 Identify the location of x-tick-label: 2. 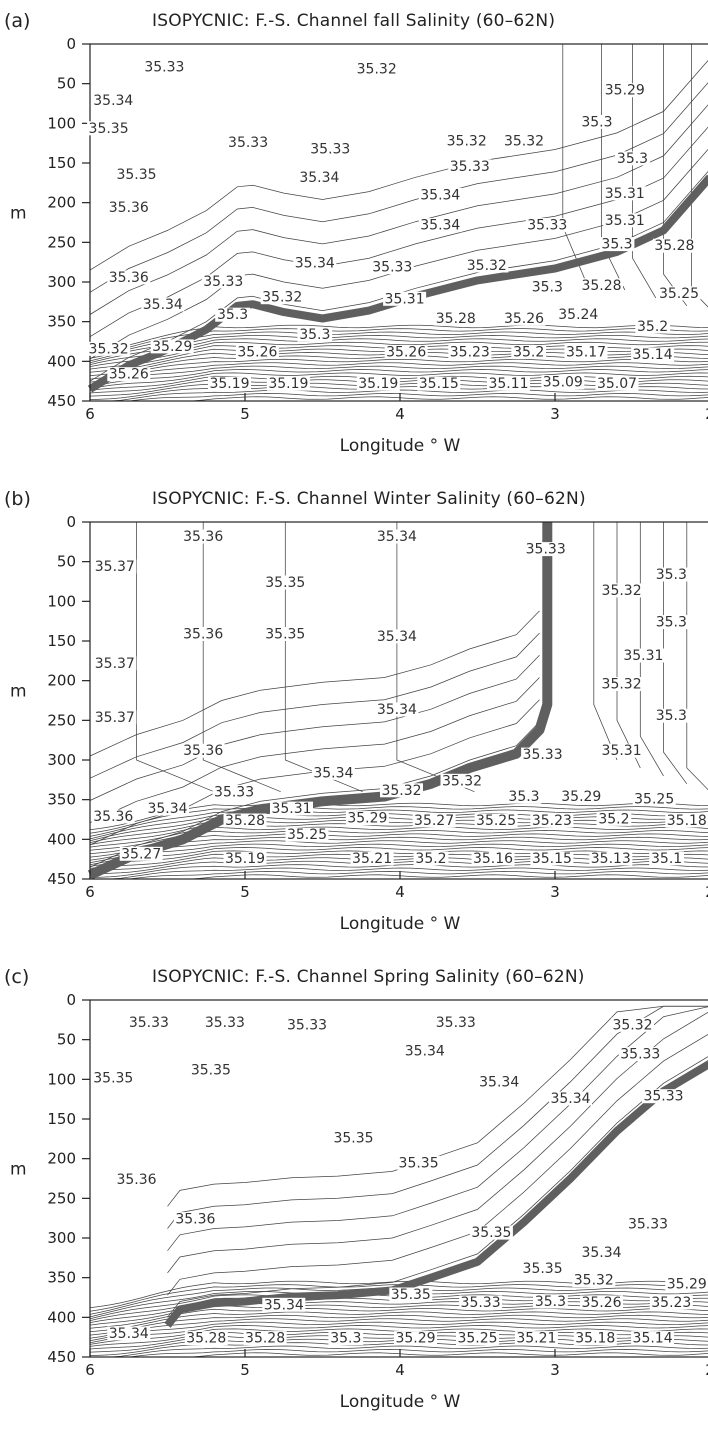
(706, 414).